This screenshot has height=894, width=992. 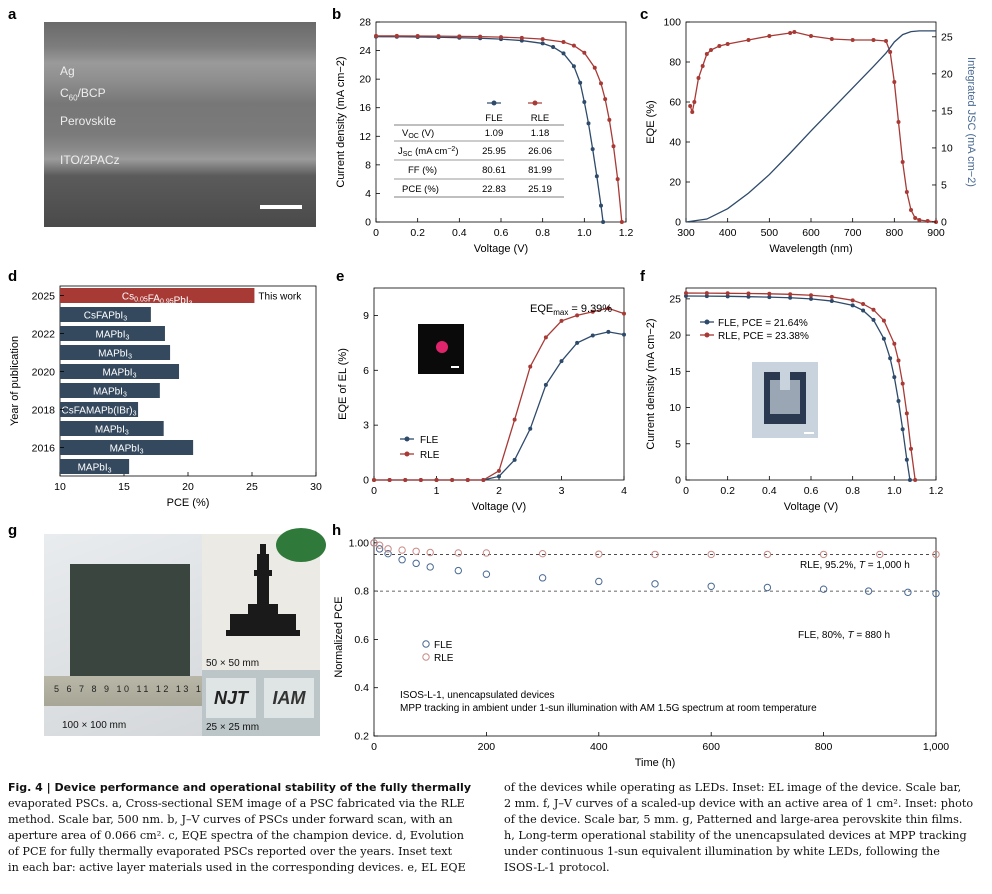 I want to click on table-cell: 1.18, so click(x=540, y=133).